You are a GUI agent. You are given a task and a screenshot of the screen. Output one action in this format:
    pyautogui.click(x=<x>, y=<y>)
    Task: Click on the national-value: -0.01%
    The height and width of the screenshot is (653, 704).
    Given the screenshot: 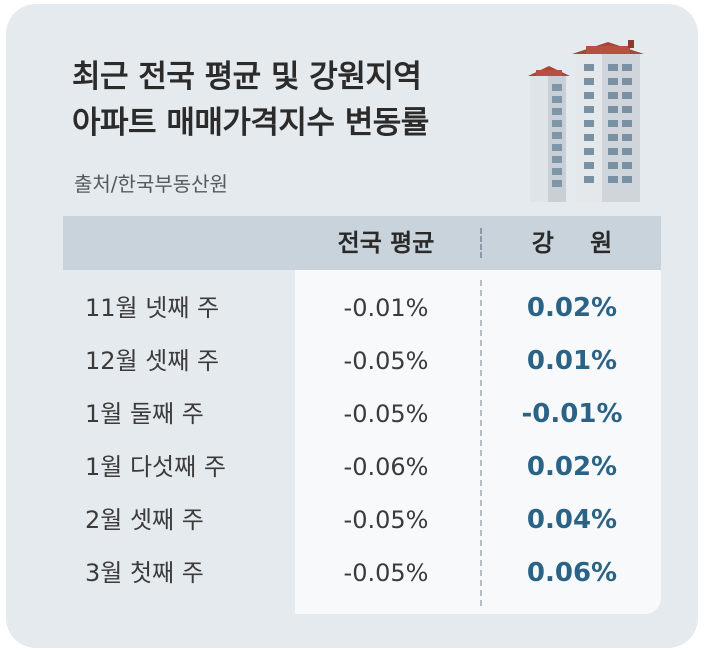 What is the action you would take?
    pyautogui.click(x=386, y=308)
    